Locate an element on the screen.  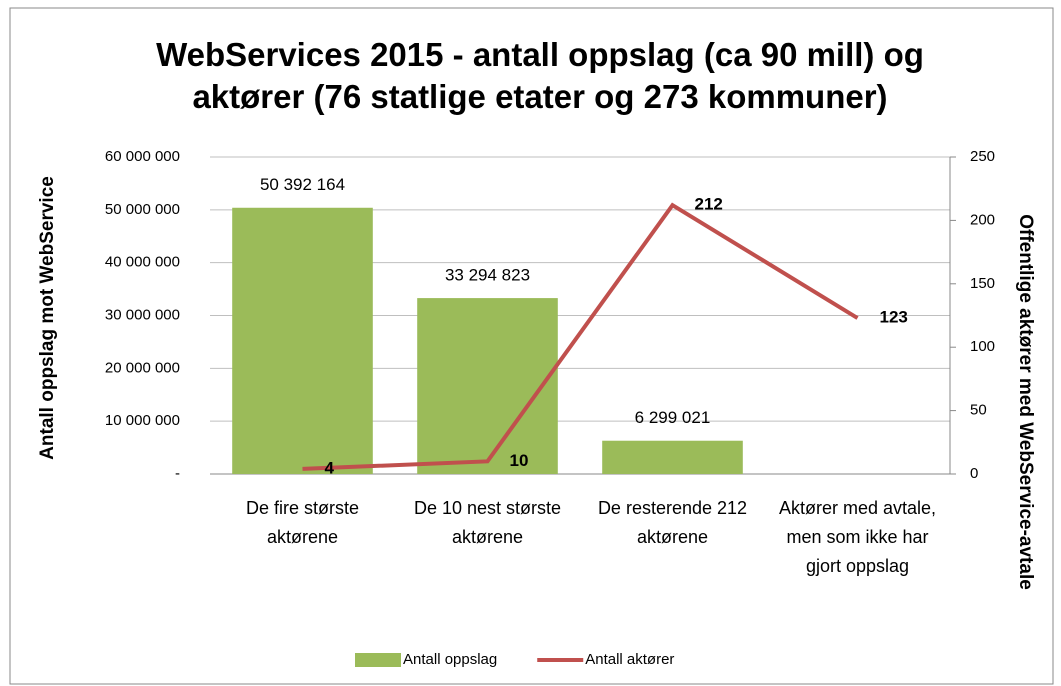
bar-value-label: 50 392 164 is located at coordinates (302, 184).